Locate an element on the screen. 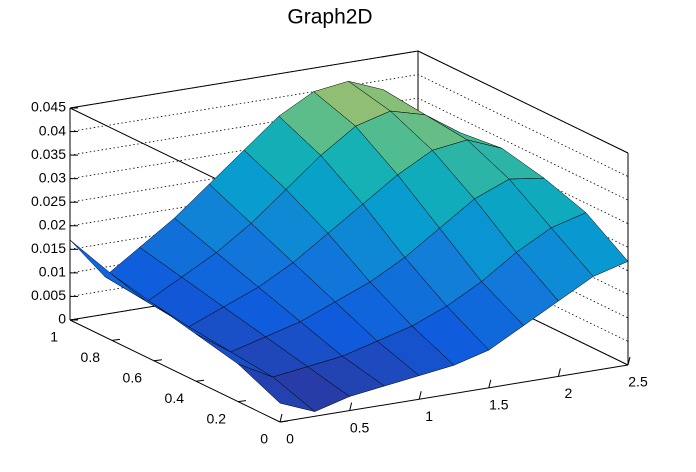 This screenshot has height=472, width=696. y-tick-label: 0.2 is located at coordinates (217, 418).